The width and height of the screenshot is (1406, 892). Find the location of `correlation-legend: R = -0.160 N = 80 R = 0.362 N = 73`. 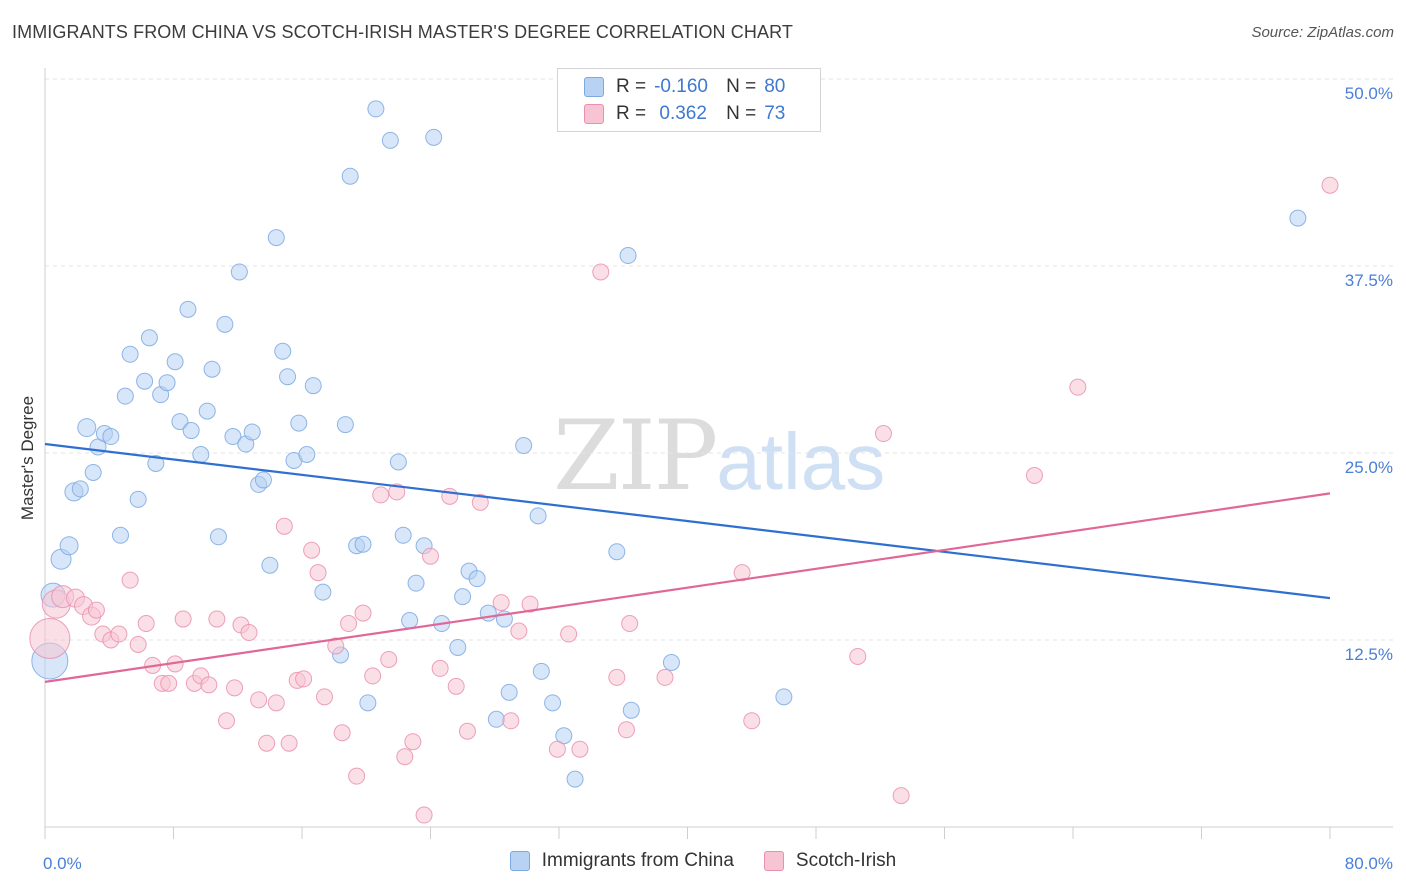

correlation-legend: R = -0.160 N = 80 R = 0.362 N = 73 is located at coordinates (689, 100).